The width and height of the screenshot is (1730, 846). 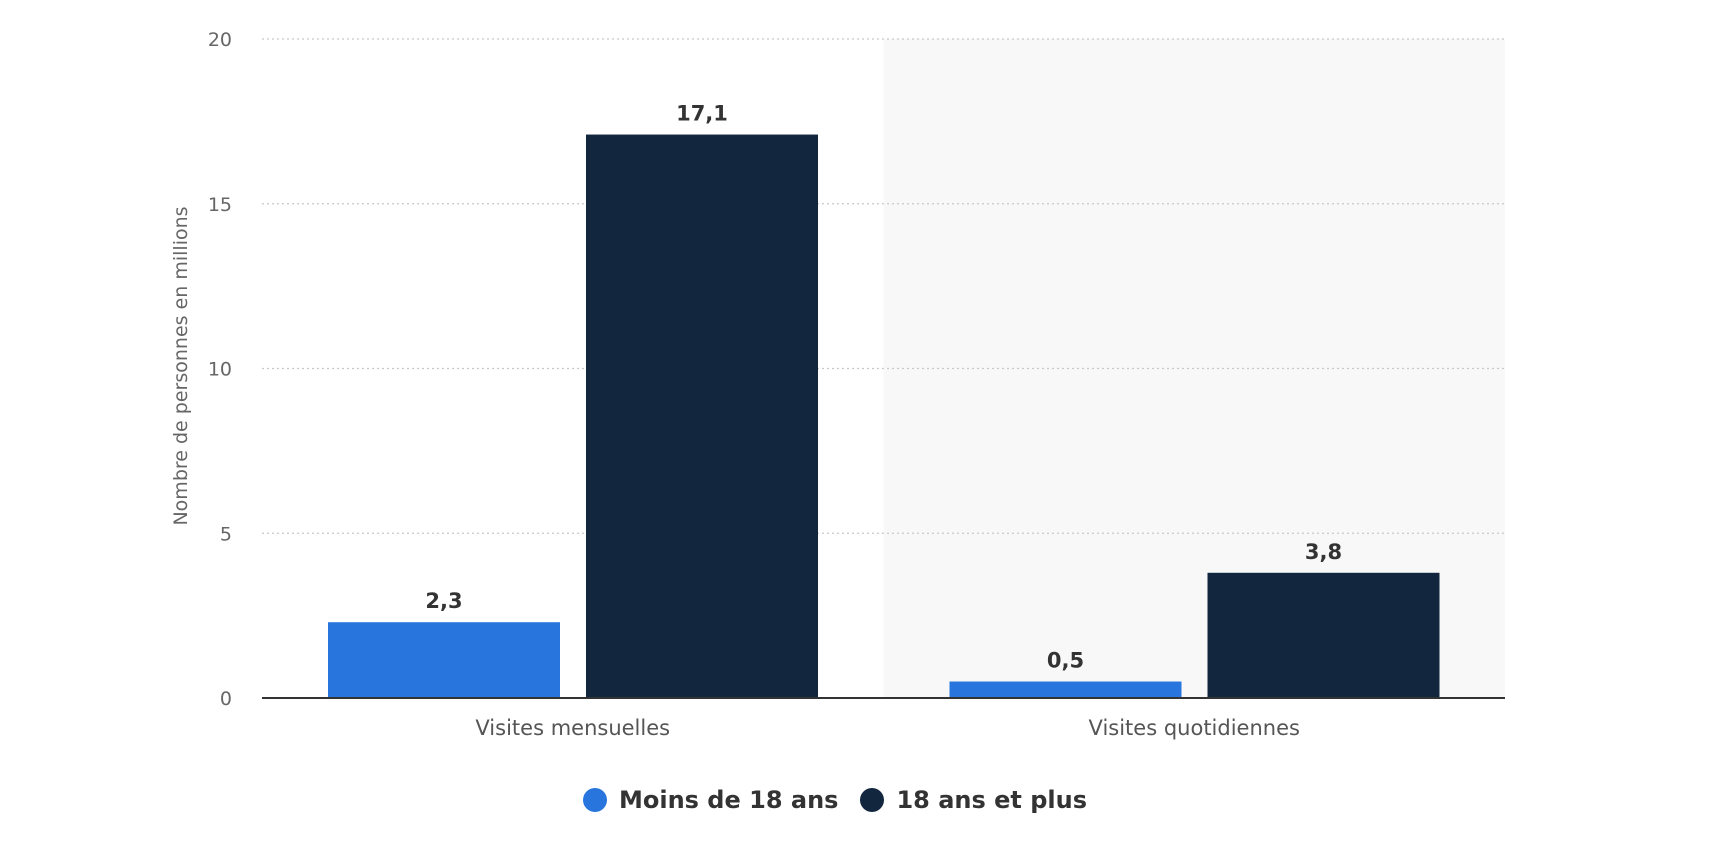 I want to click on y-tick-label: 5, so click(x=226, y=534).